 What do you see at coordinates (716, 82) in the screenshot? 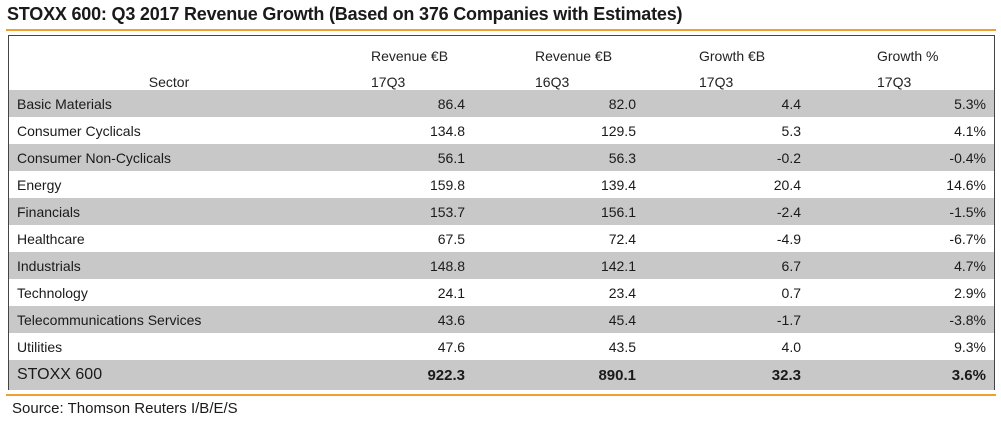
I see `header-growthb-line2: 17Q3` at bounding box center [716, 82].